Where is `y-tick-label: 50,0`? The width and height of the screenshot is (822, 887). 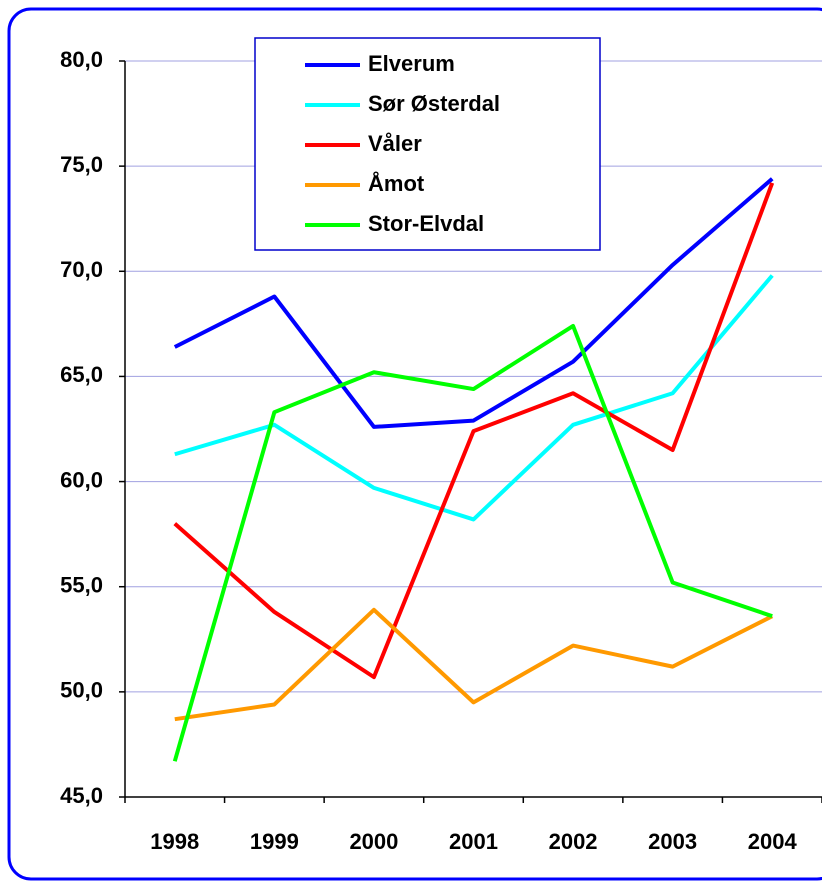 y-tick-label: 50,0 is located at coordinates (81, 690).